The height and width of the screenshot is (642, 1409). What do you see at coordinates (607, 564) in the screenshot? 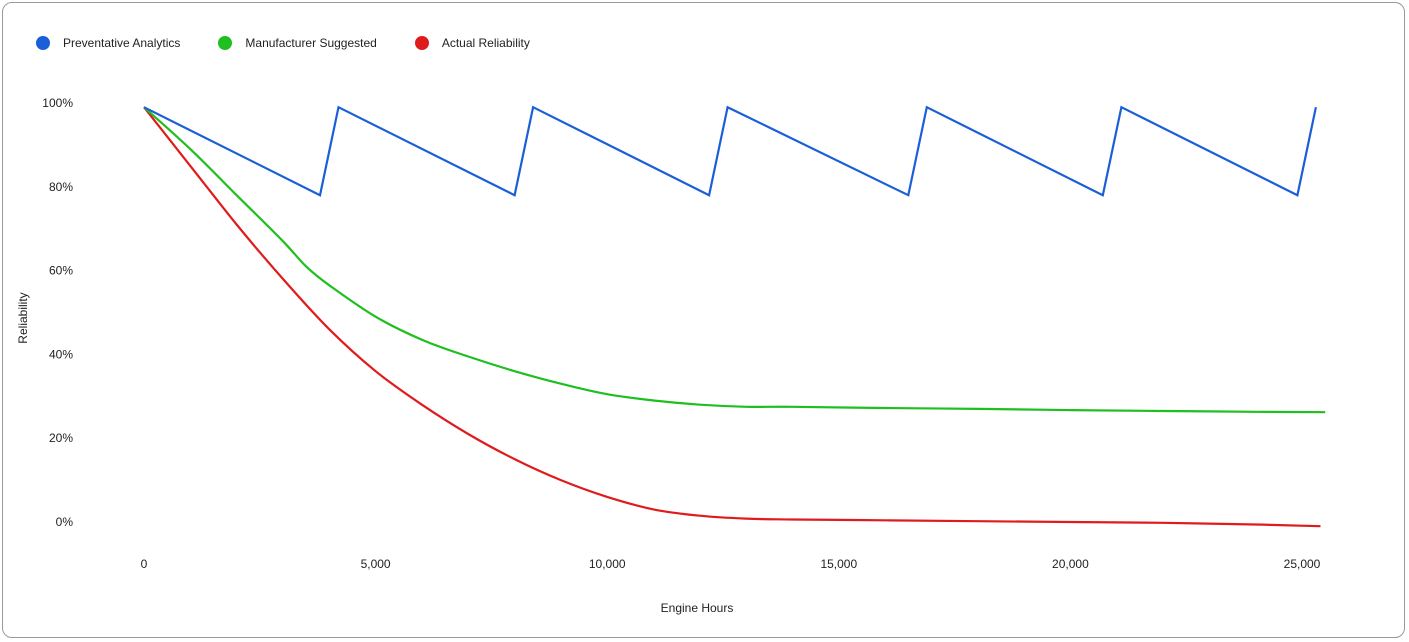
I see `x-tick-label: 10,000` at bounding box center [607, 564].